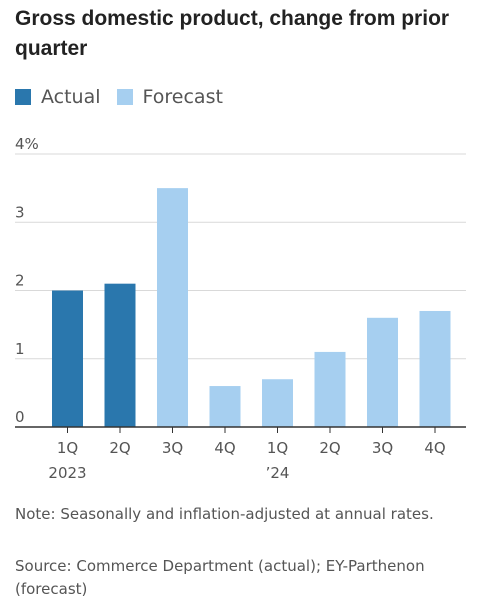  Describe the element at coordinates (20, 212) in the screenshot. I see `y-tick-label: 3` at that location.